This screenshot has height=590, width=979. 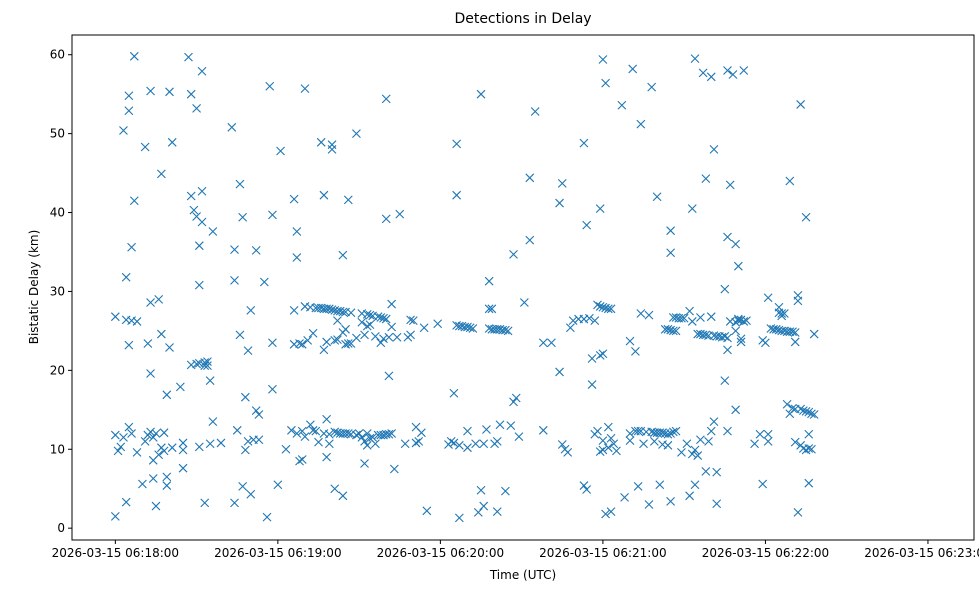 What do you see at coordinates (57, 134) in the screenshot?
I see `y-tick-label: 50` at bounding box center [57, 134].